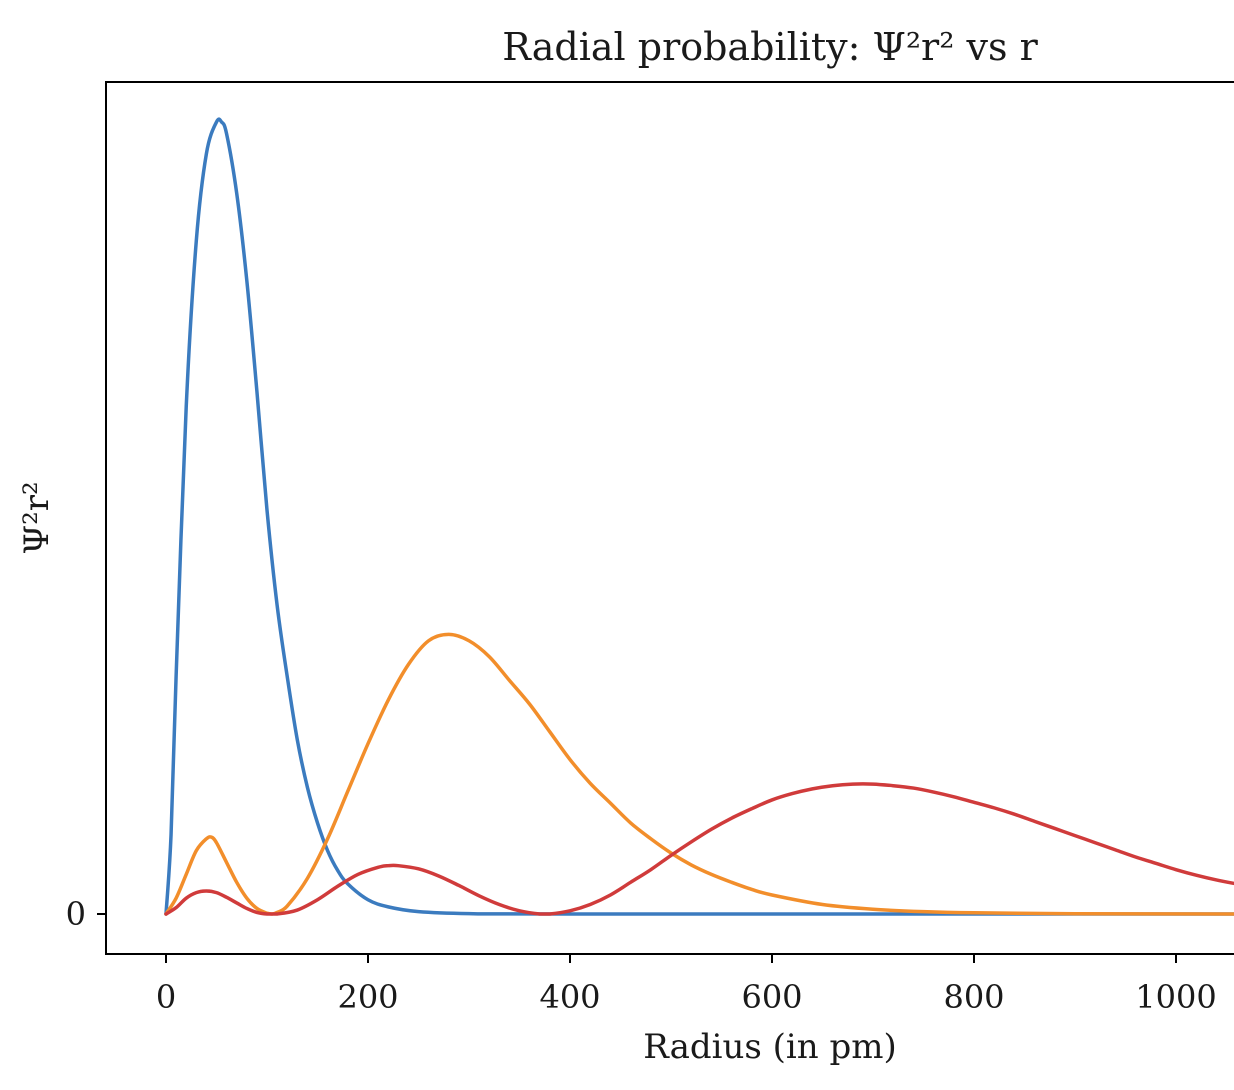 The width and height of the screenshot is (1234, 1090). What do you see at coordinates (686, 985) in the screenshot?
I see `x-axis-ticks: 0 200 400 600 800 1000` at bounding box center [686, 985].